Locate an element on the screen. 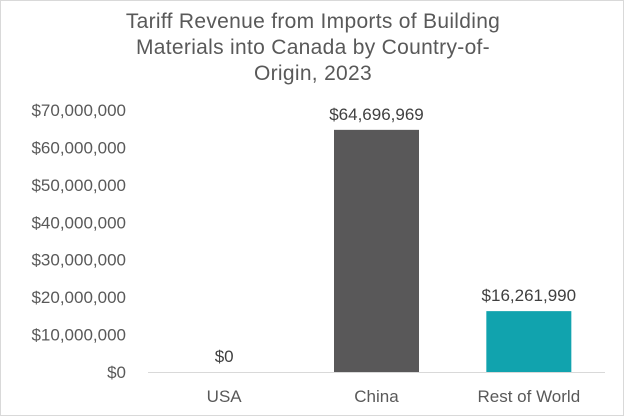 The width and height of the screenshot is (624, 416). data-label: $64,696,969 is located at coordinates (376, 114).